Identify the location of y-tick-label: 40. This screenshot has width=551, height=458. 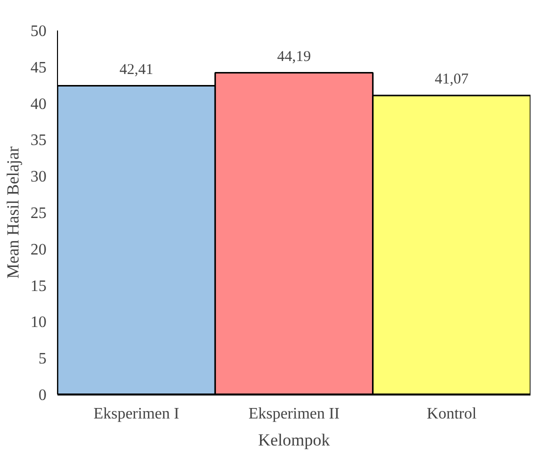
(38, 104).